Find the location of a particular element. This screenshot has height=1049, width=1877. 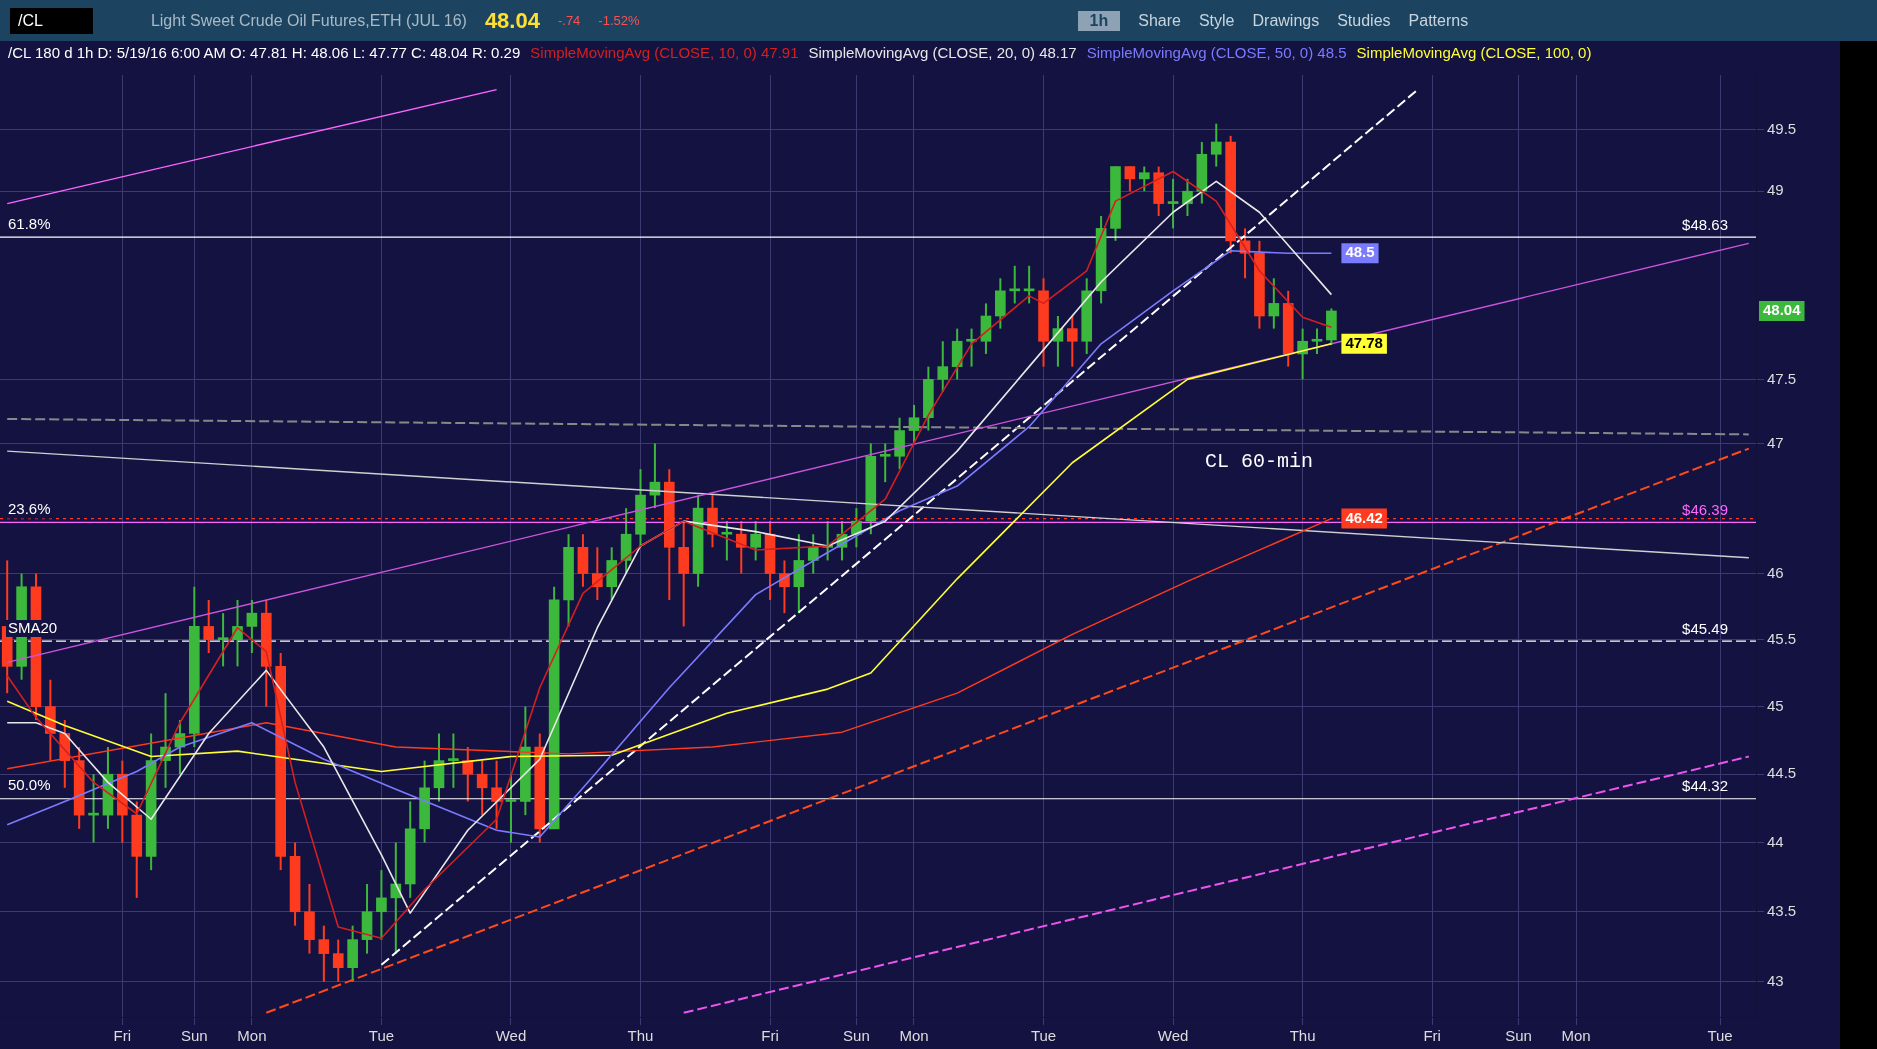

y-tick-label: 45 is located at coordinates (1775, 705).